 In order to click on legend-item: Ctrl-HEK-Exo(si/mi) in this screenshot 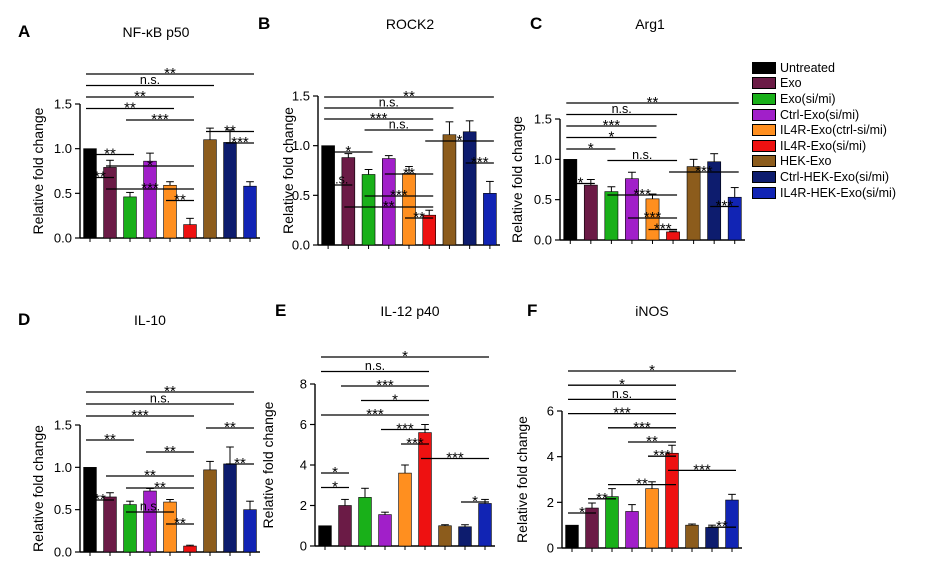, I will do `click(824, 177)`.